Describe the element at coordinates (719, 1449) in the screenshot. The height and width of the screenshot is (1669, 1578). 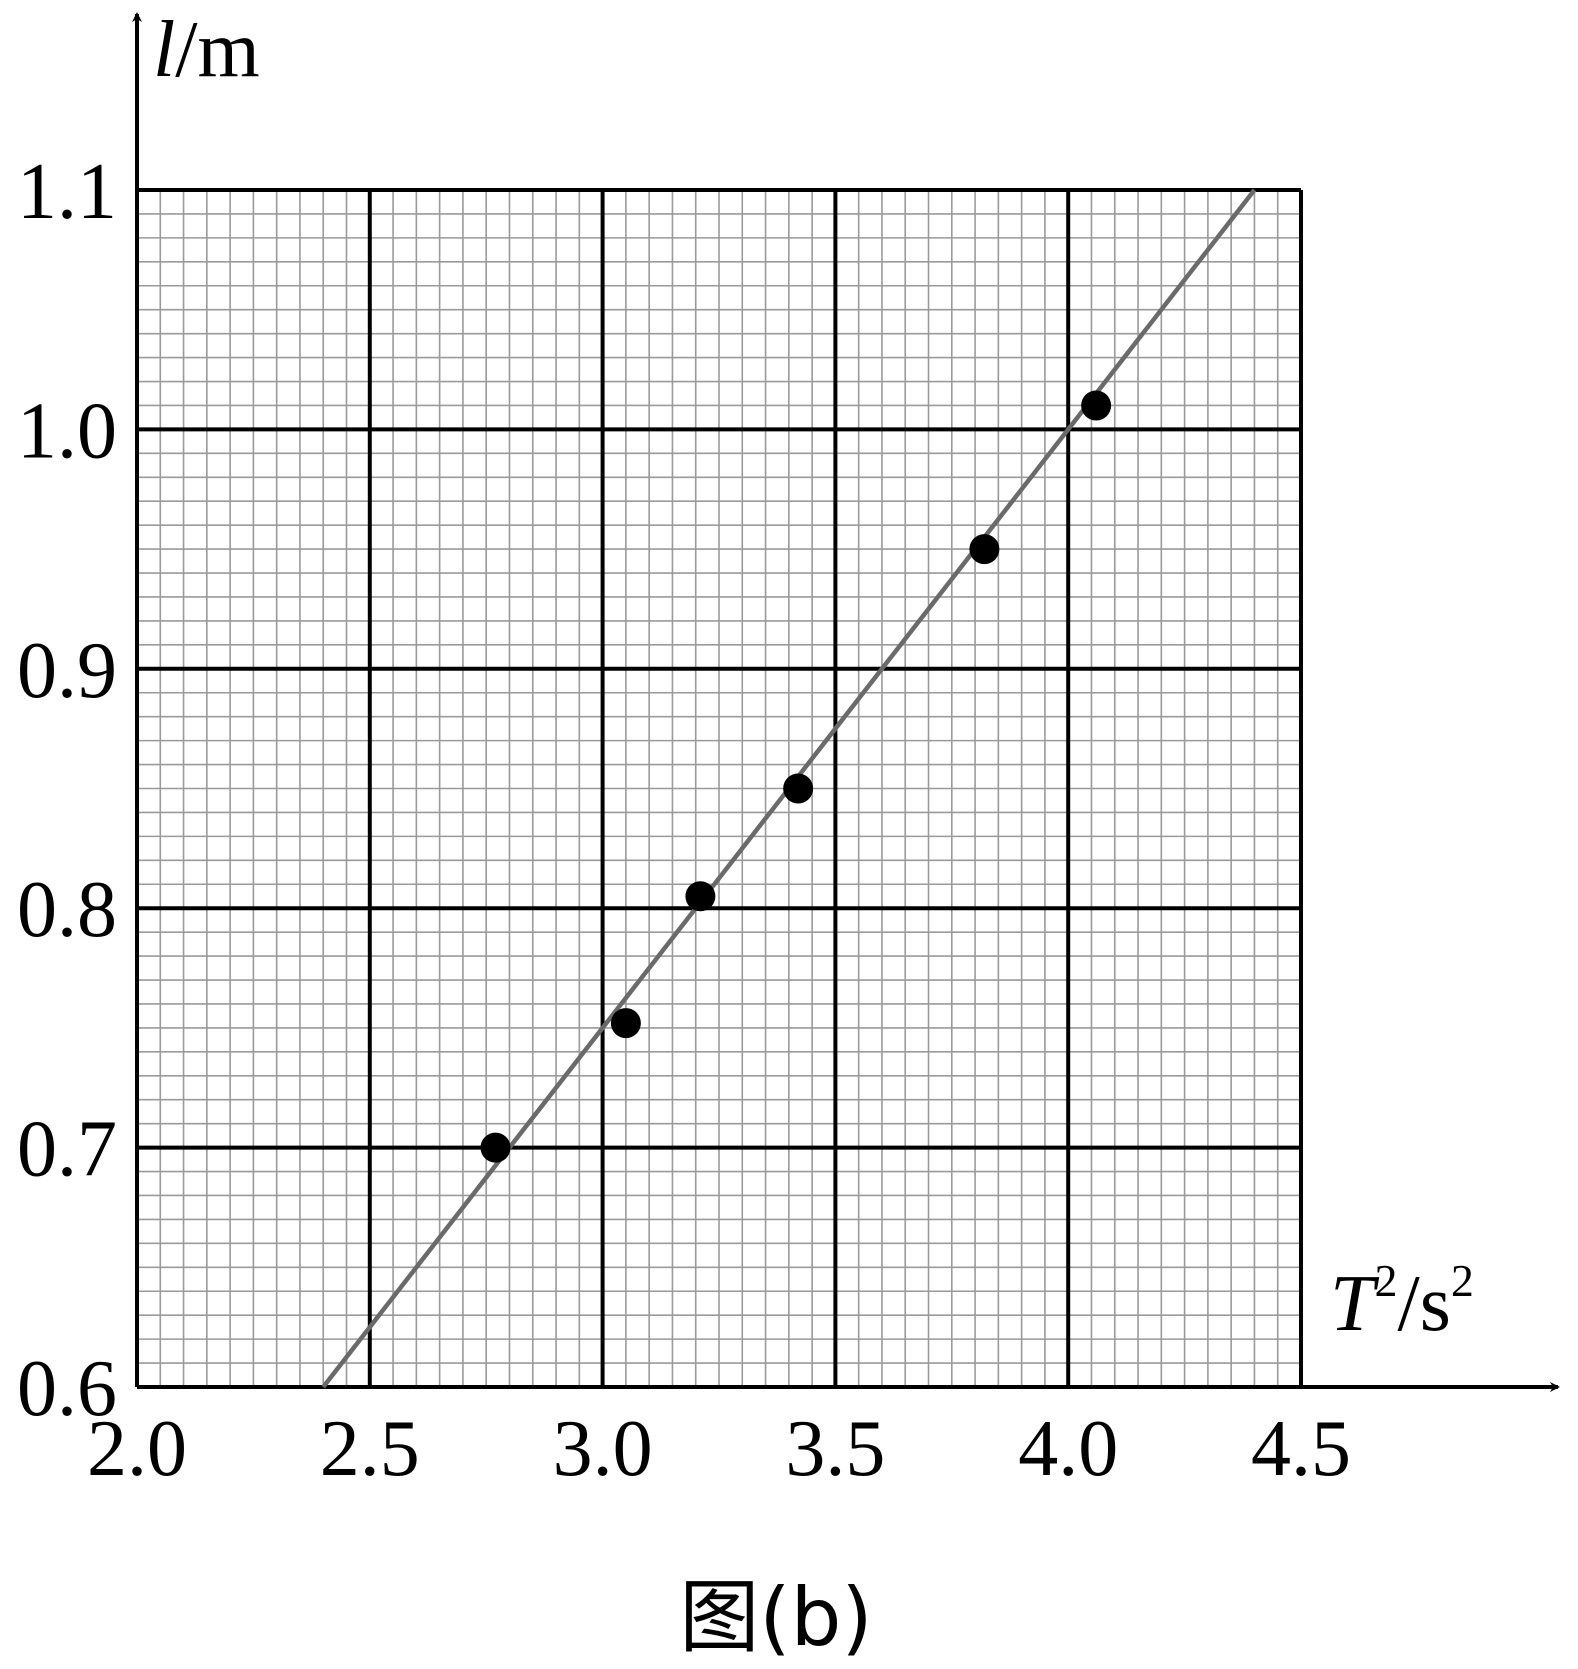
I see `x-tick-labels: 2.0 2.5 3.0 3.5 4.0 4.5` at that location.